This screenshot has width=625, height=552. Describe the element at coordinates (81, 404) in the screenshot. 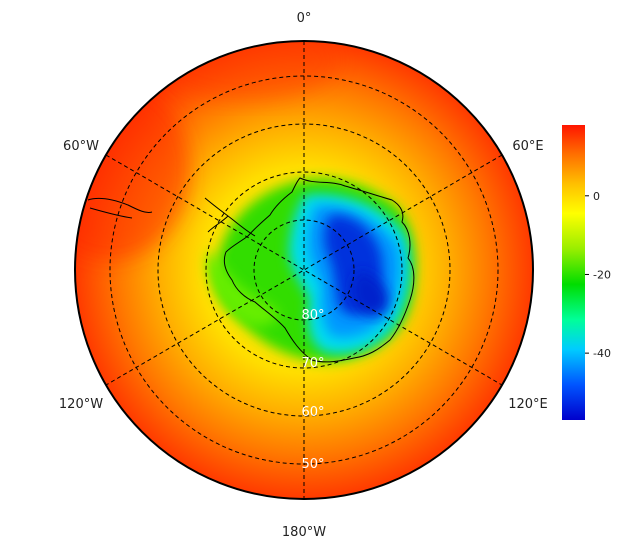

I see `lon-label-120w: 120°W` at that location.